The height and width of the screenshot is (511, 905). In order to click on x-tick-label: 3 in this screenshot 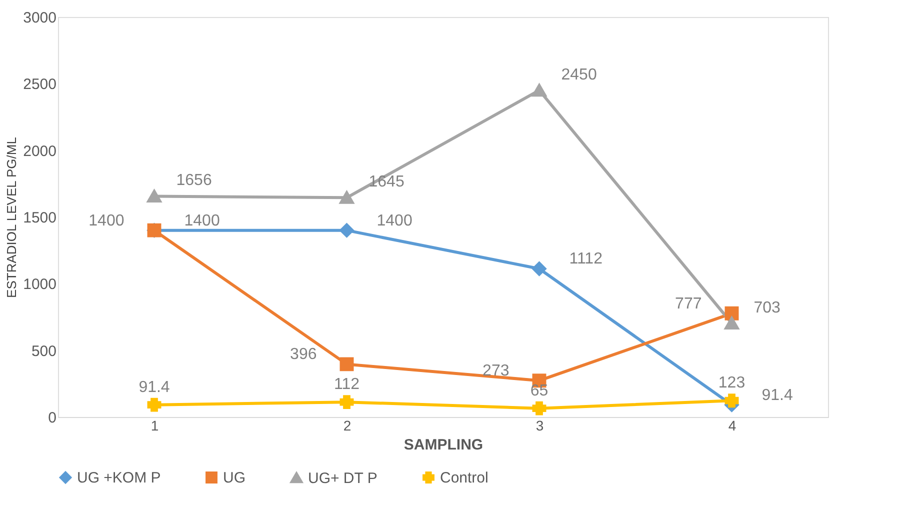, I will do `click(540, 426)`.